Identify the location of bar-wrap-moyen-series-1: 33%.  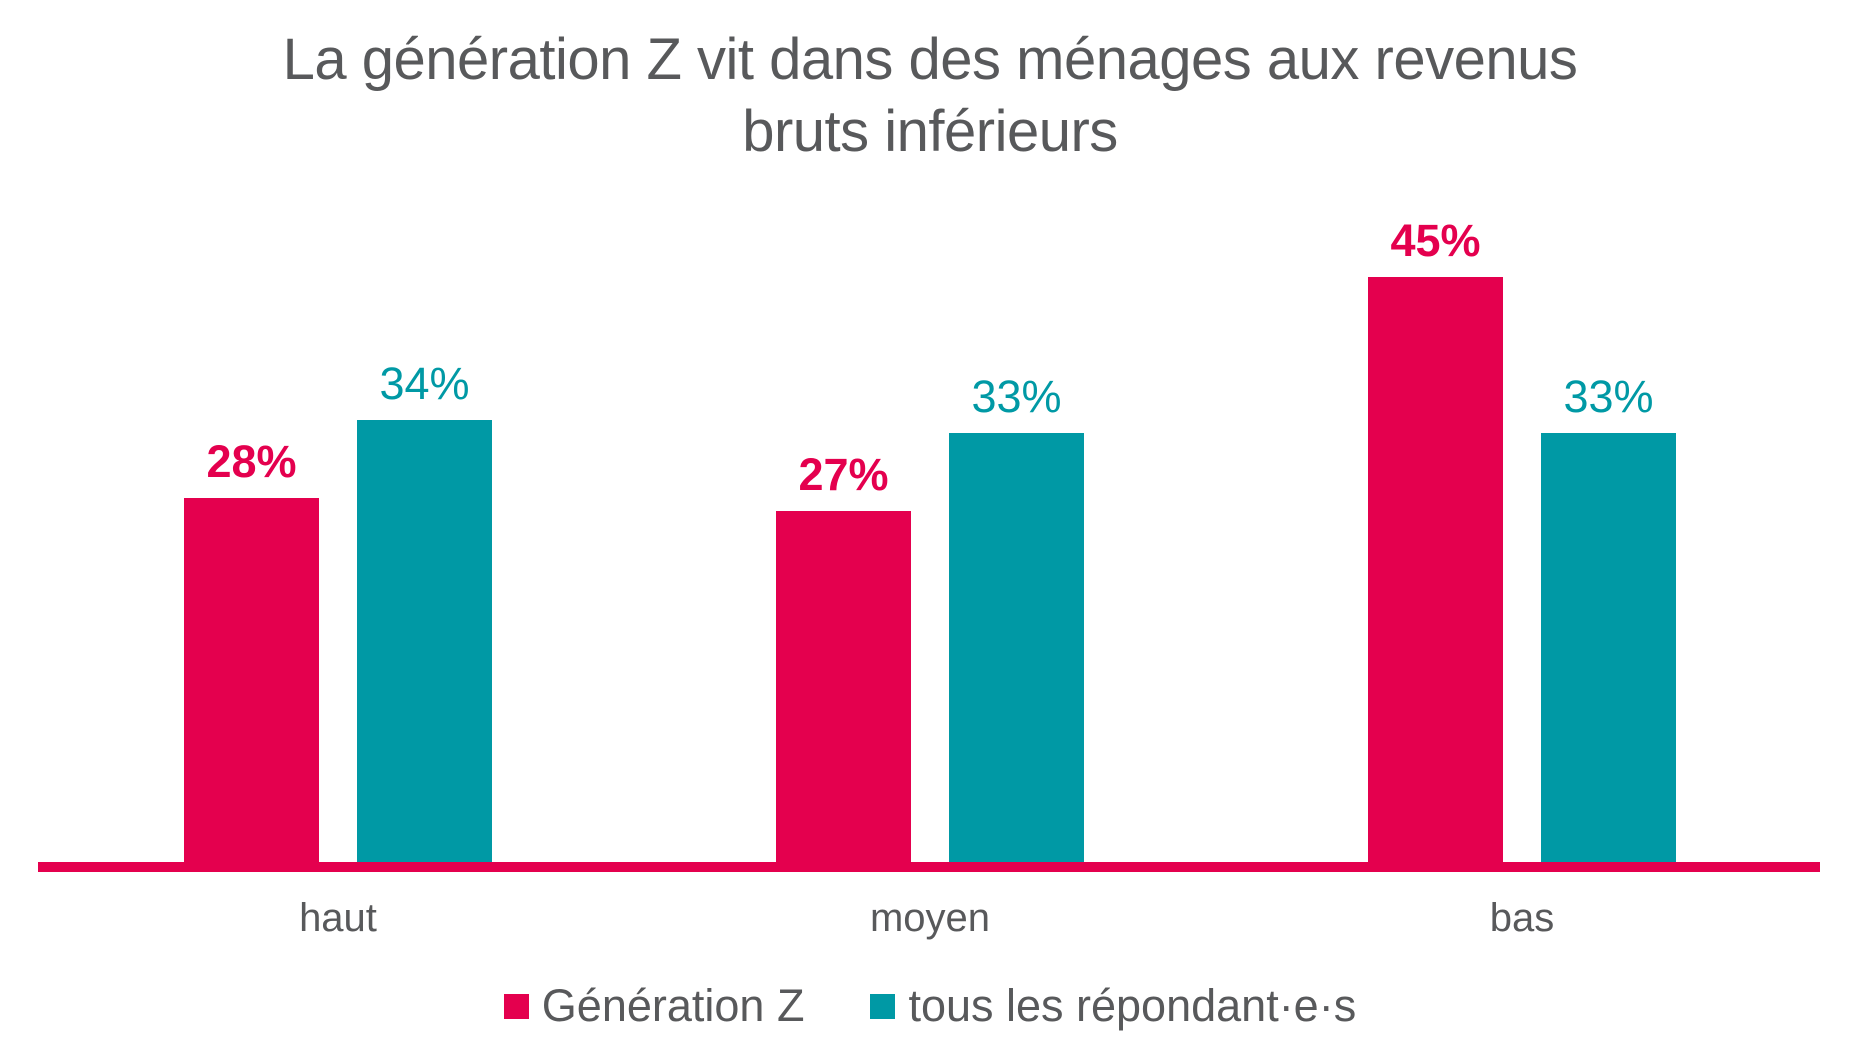
(1016, 618).